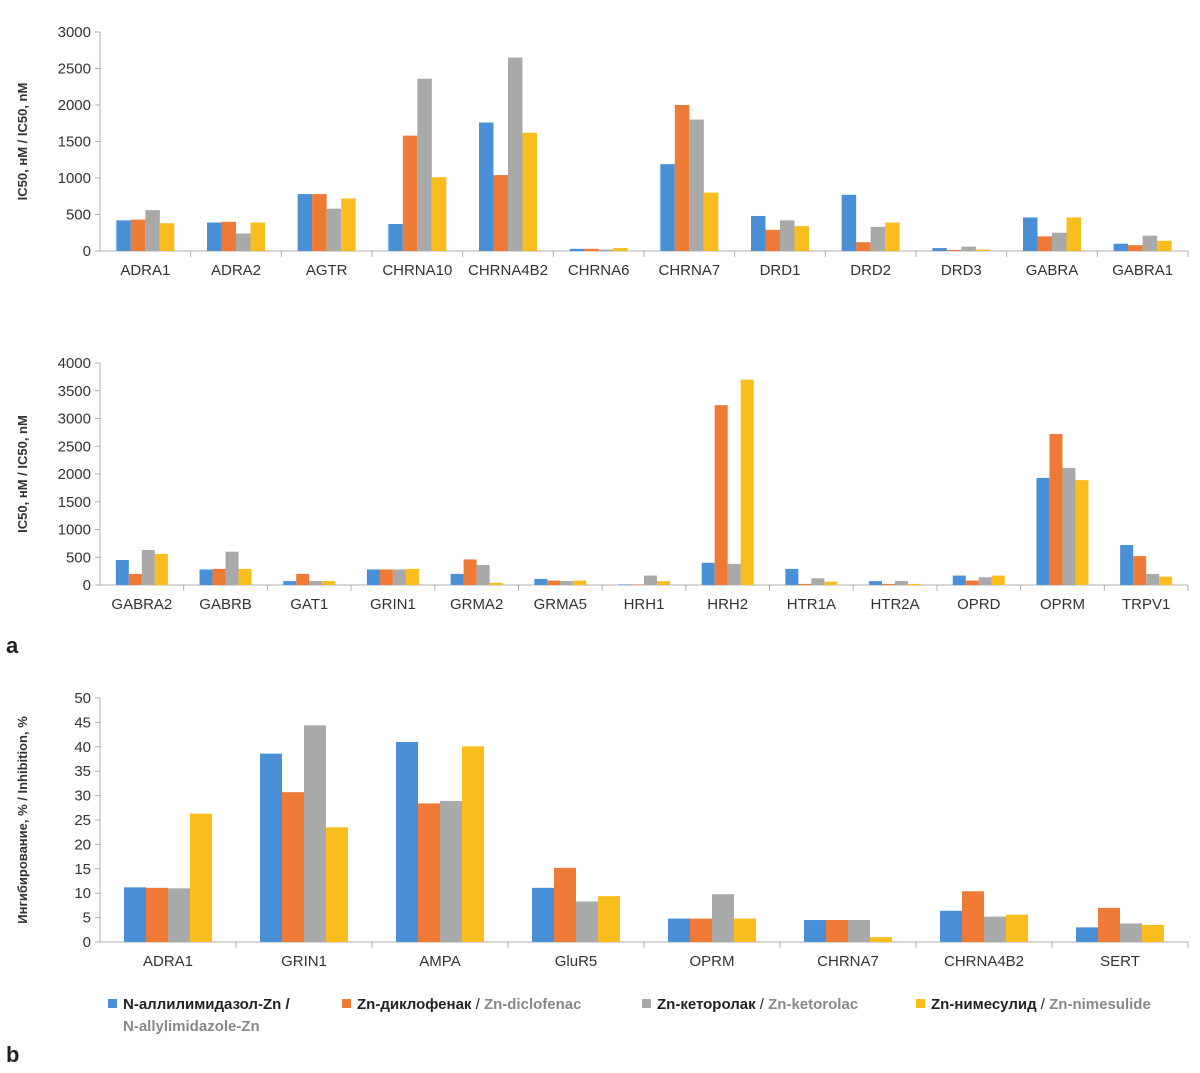  I want to click on x-tick-label: CHRNA7, so click(689, 270).